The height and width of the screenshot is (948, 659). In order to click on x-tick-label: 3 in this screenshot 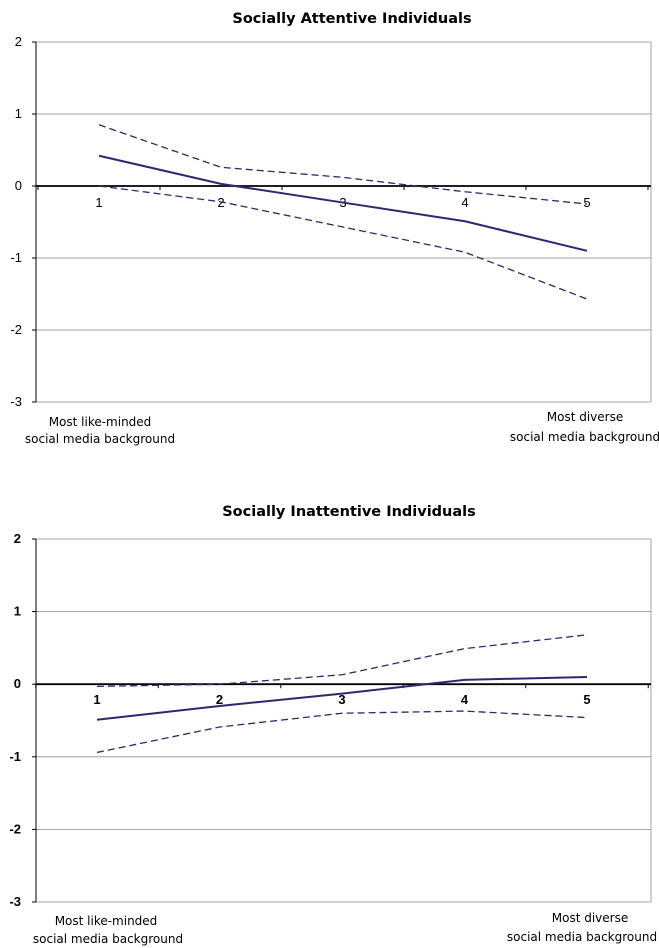, I will do `click(341, 699)`.